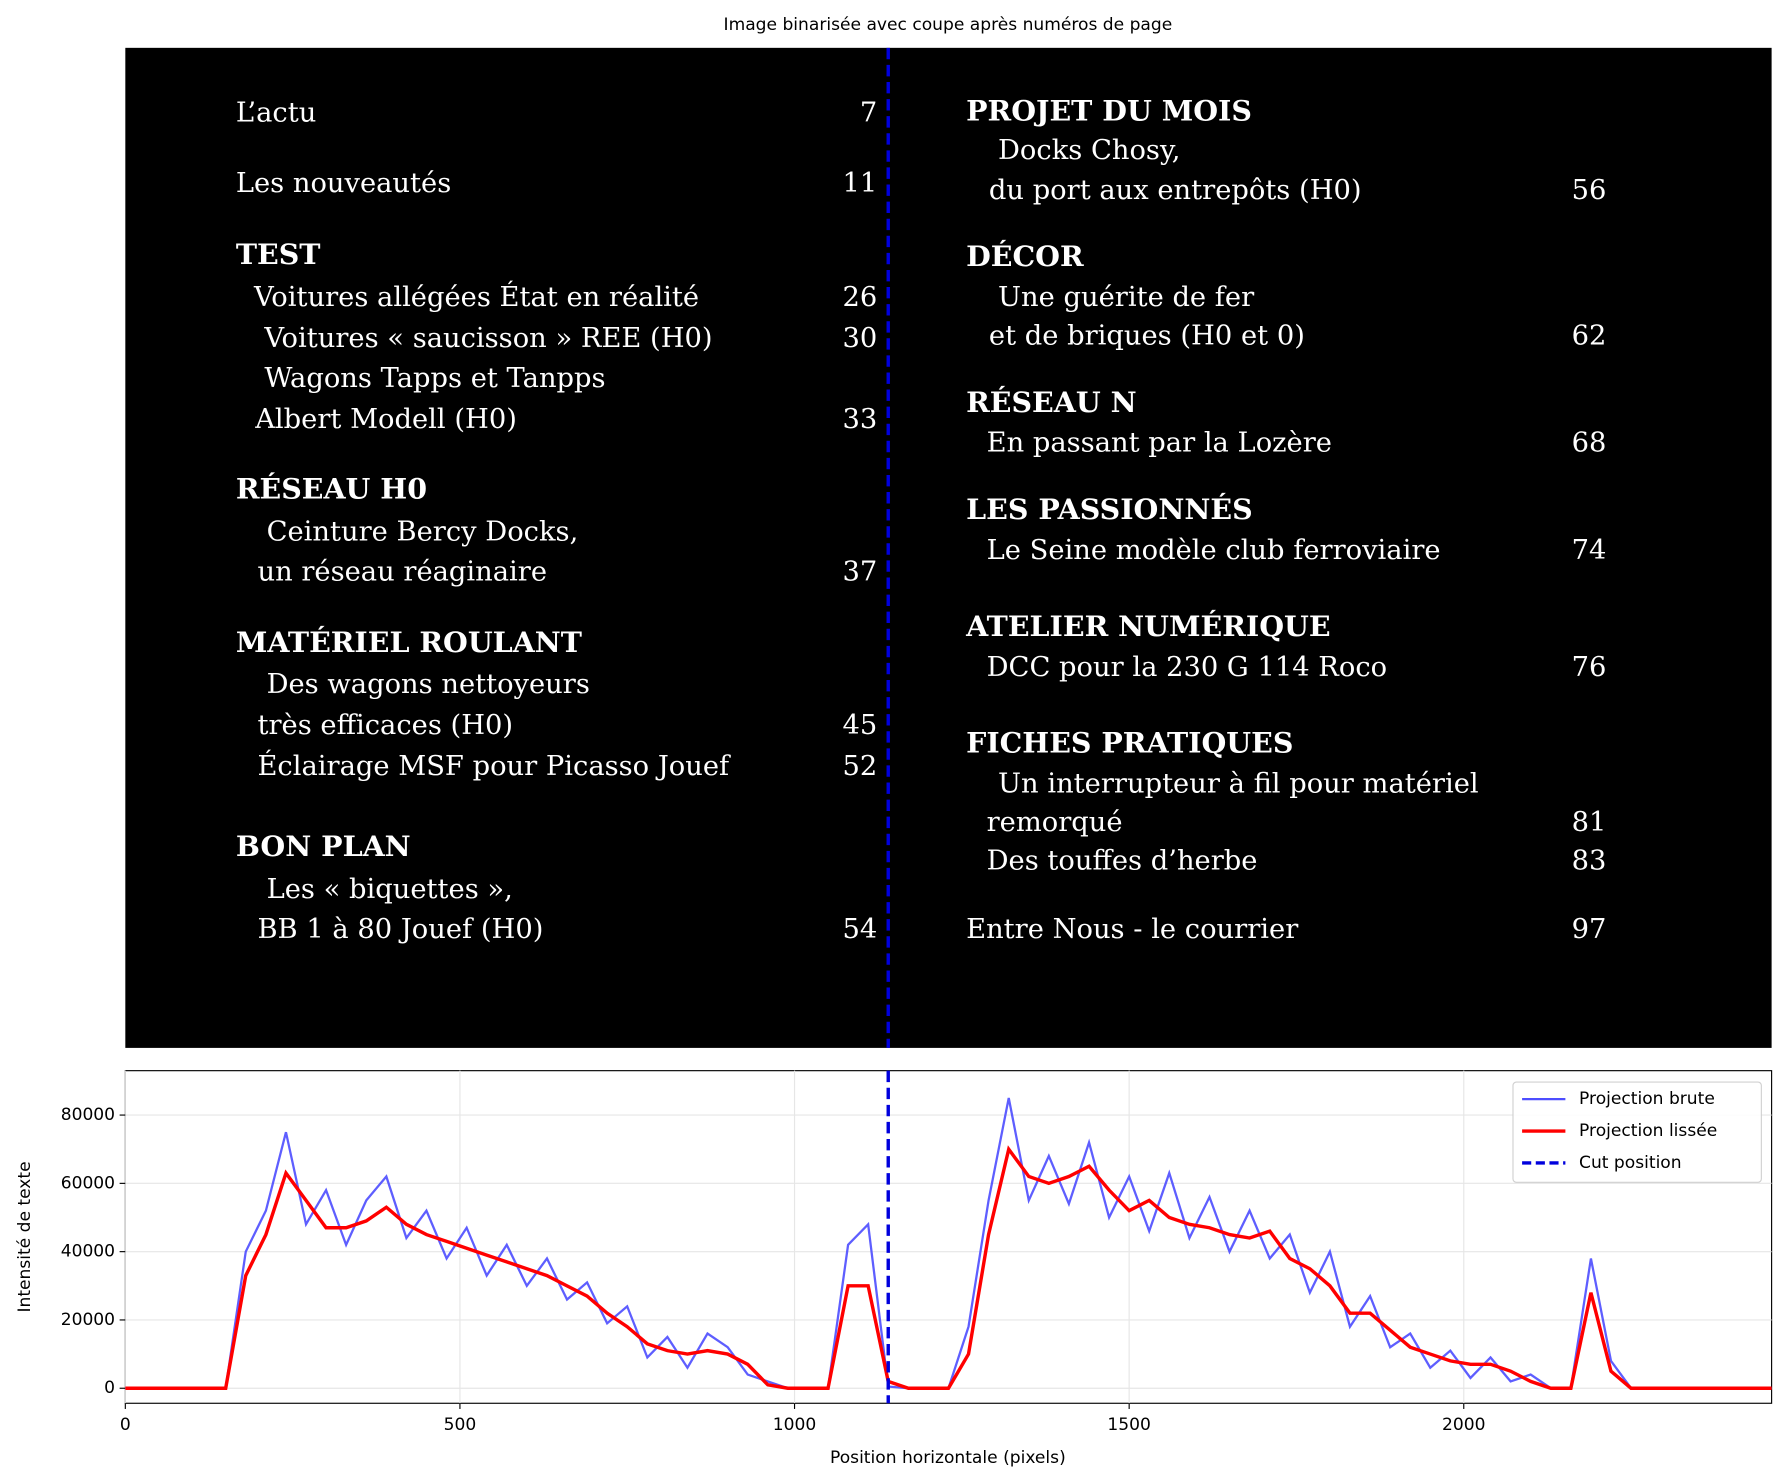  Describe the element at coordinates (423, 532) in the screenshot. I see `toc-entry: Ceinture Bercy Docks,` at that location.